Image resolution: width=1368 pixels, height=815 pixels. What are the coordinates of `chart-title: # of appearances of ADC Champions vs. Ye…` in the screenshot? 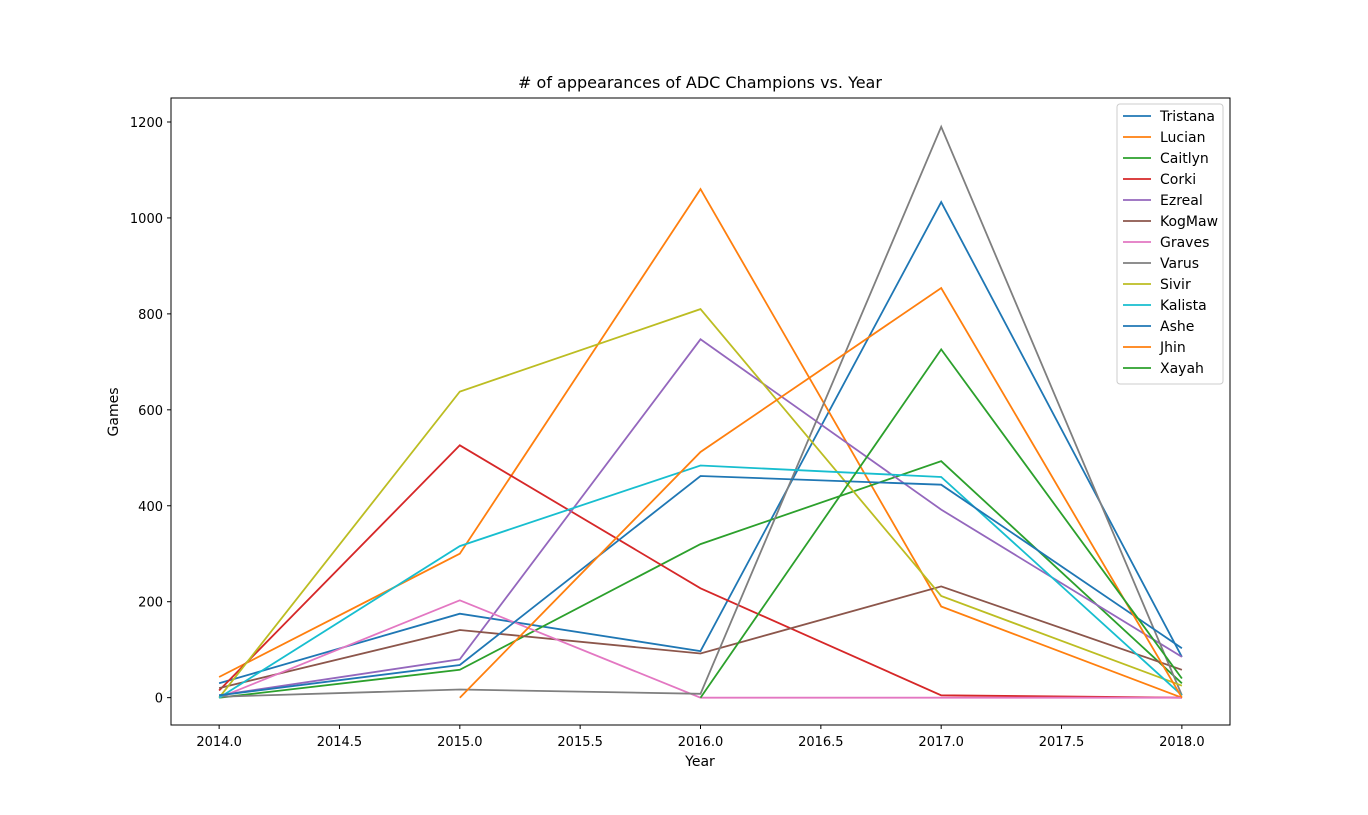 It's located at (700, 82).